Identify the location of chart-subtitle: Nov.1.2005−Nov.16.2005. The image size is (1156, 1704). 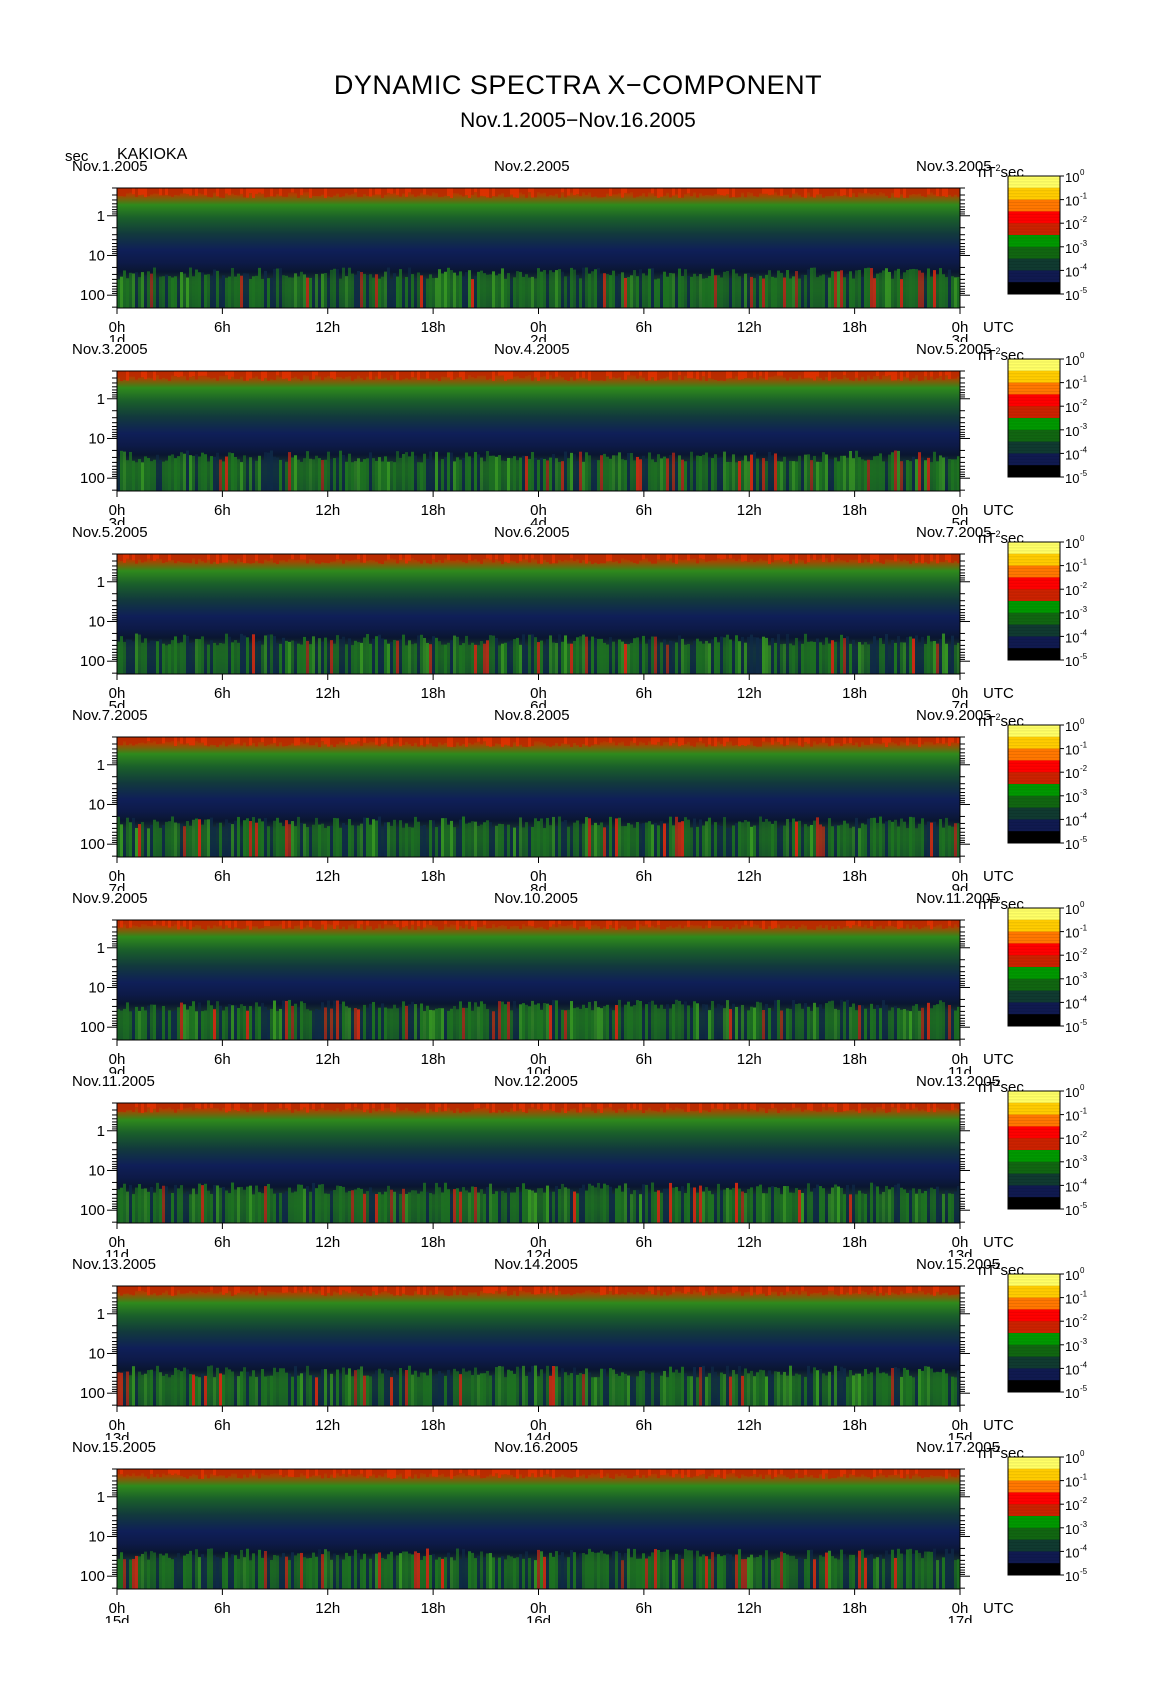
(578, 120).